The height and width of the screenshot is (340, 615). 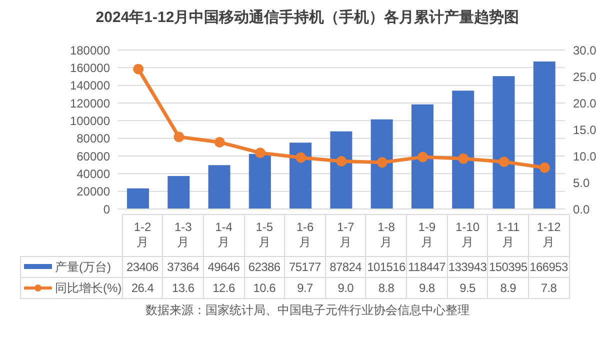 What do you see at coordinates (345, 288) in the screenshot?
I see `data-label: 9.0` at bounding box center [345, 288].